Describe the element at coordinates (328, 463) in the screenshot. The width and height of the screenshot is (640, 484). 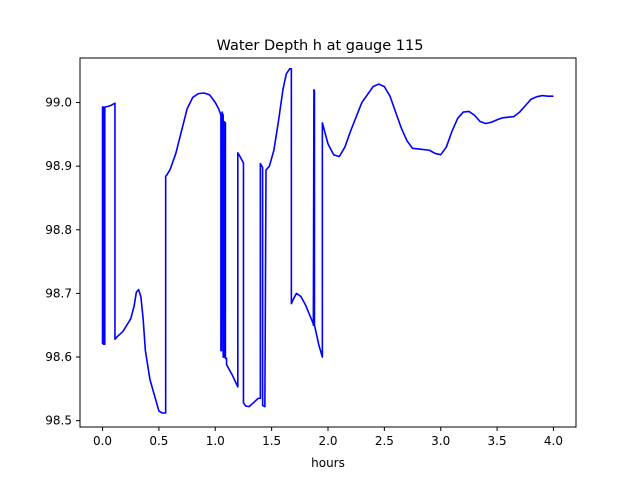
I see `x-axis-label: hours` at that location.